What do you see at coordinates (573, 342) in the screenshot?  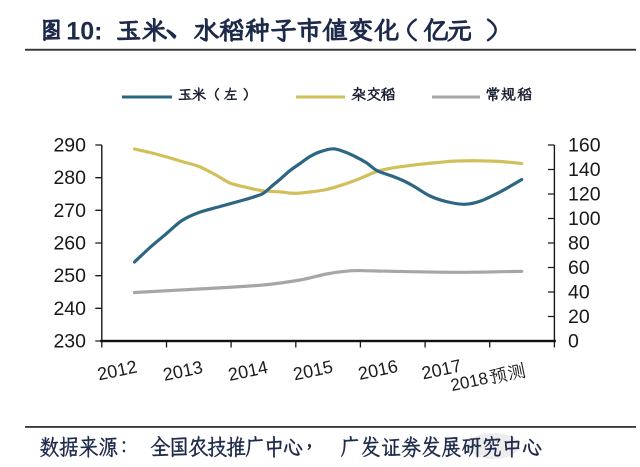 I see `svg-text: 0` at bounding box center [573, 342].